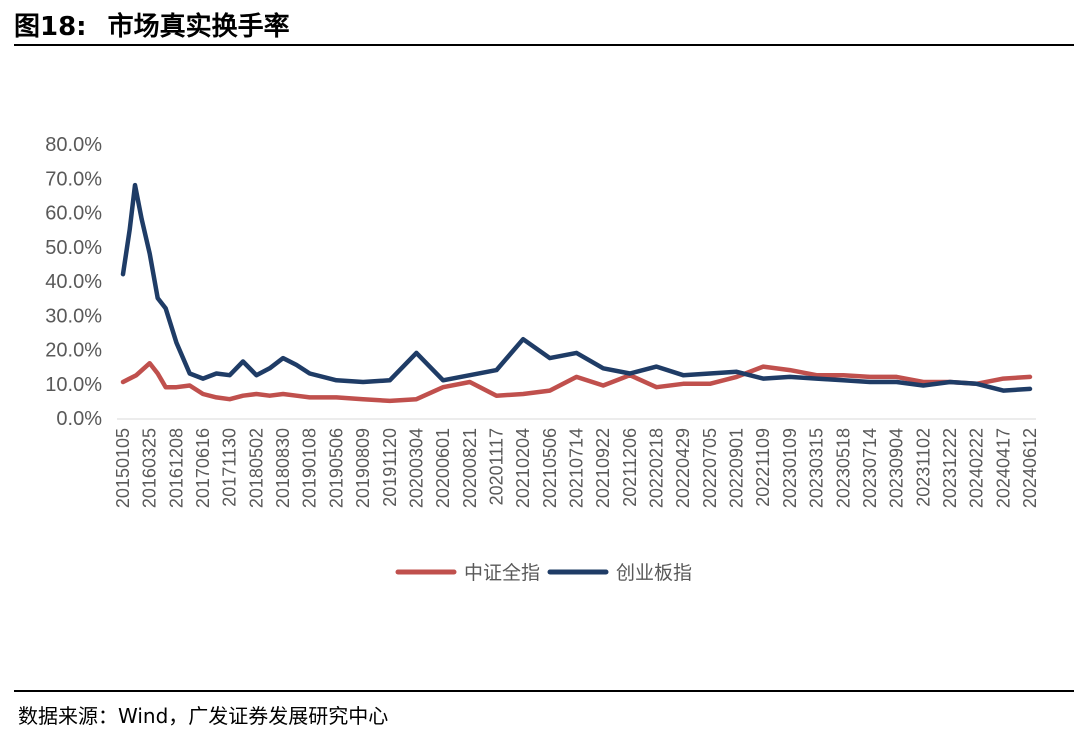 This screenshot has height=735, width=1080. I want to click on y-tick-label: 30.0%, so click(73, 316).